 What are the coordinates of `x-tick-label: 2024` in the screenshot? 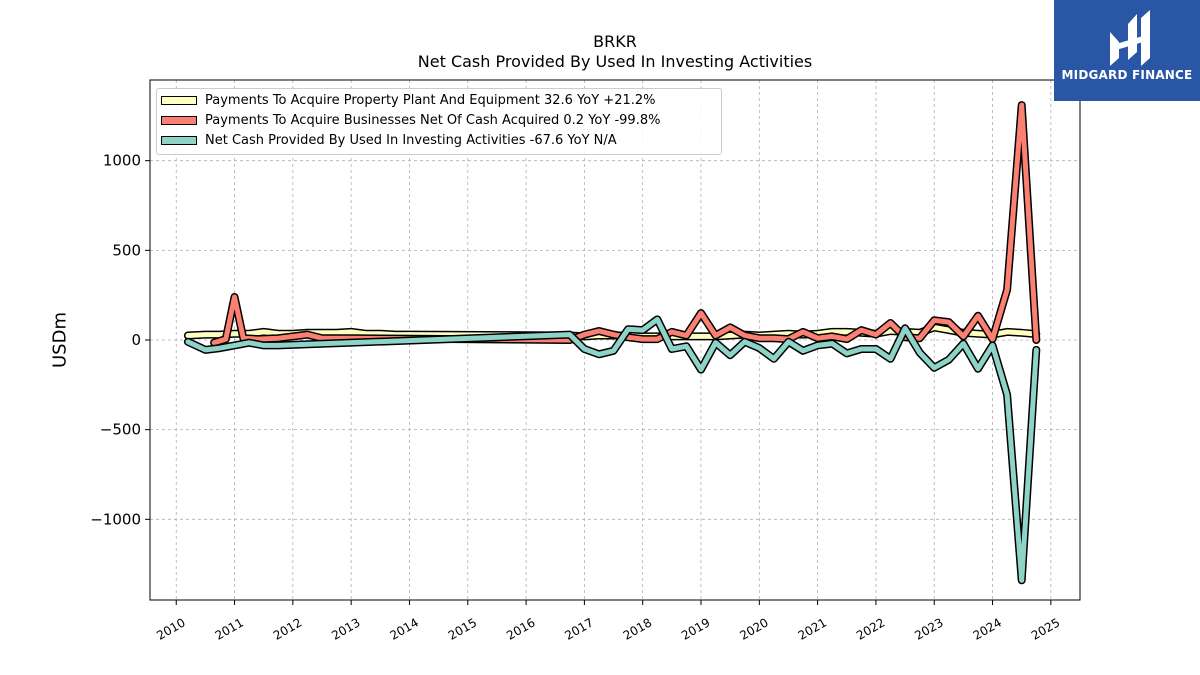 It's located at (987, 628).